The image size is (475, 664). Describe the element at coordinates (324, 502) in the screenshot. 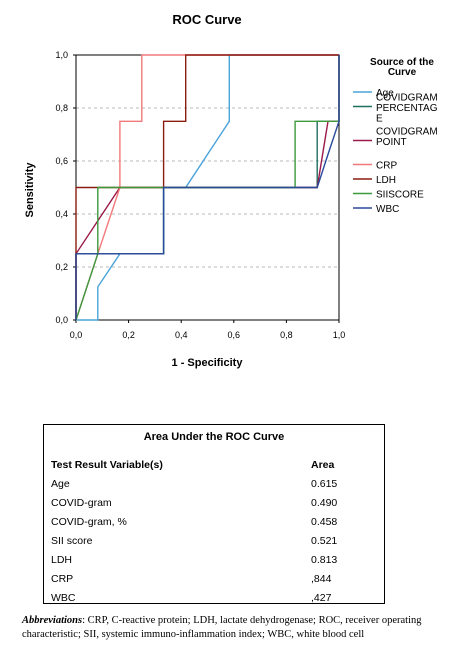

I see `auc-area-cell: 0.490` at that location.